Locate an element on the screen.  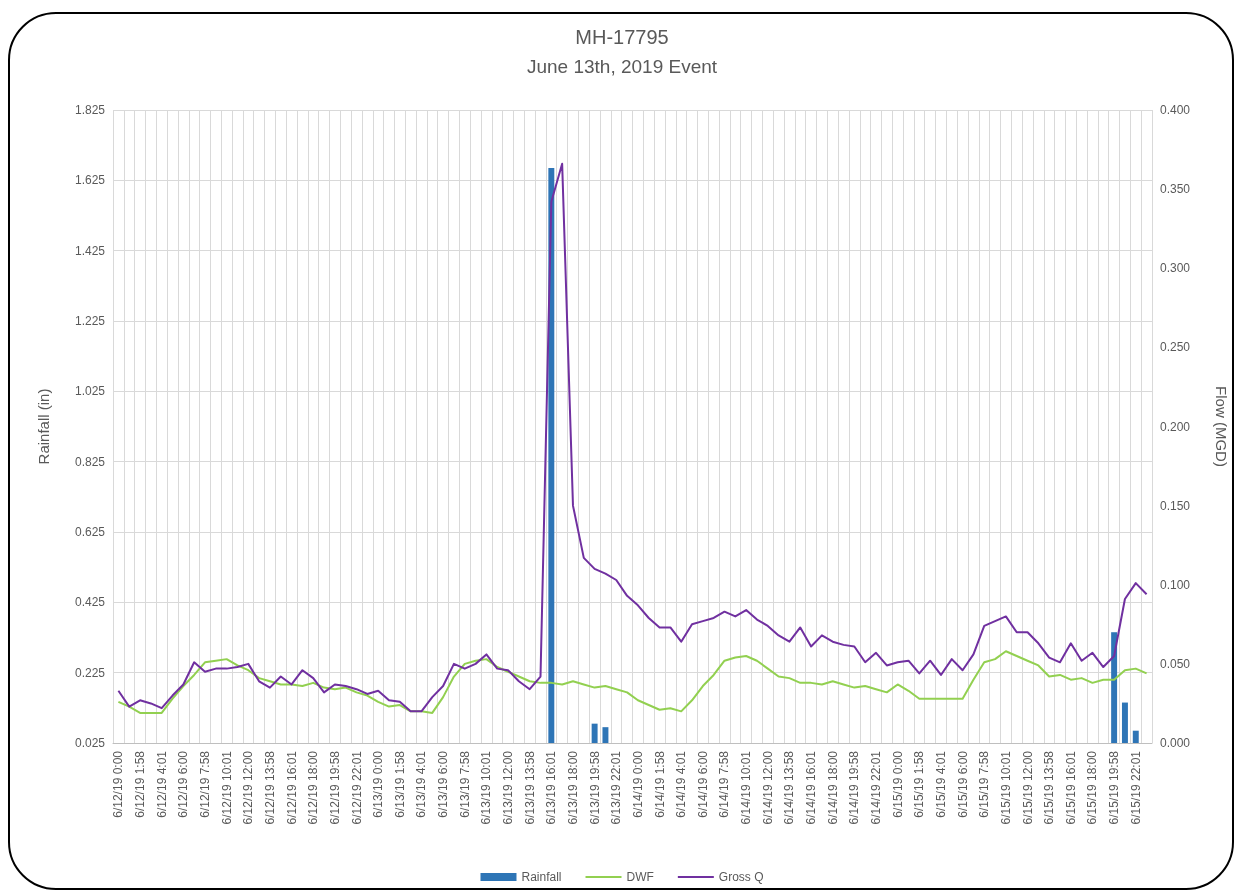
x-tick-label: 6/13/19 19:58 is located at coordinates (594, 787).